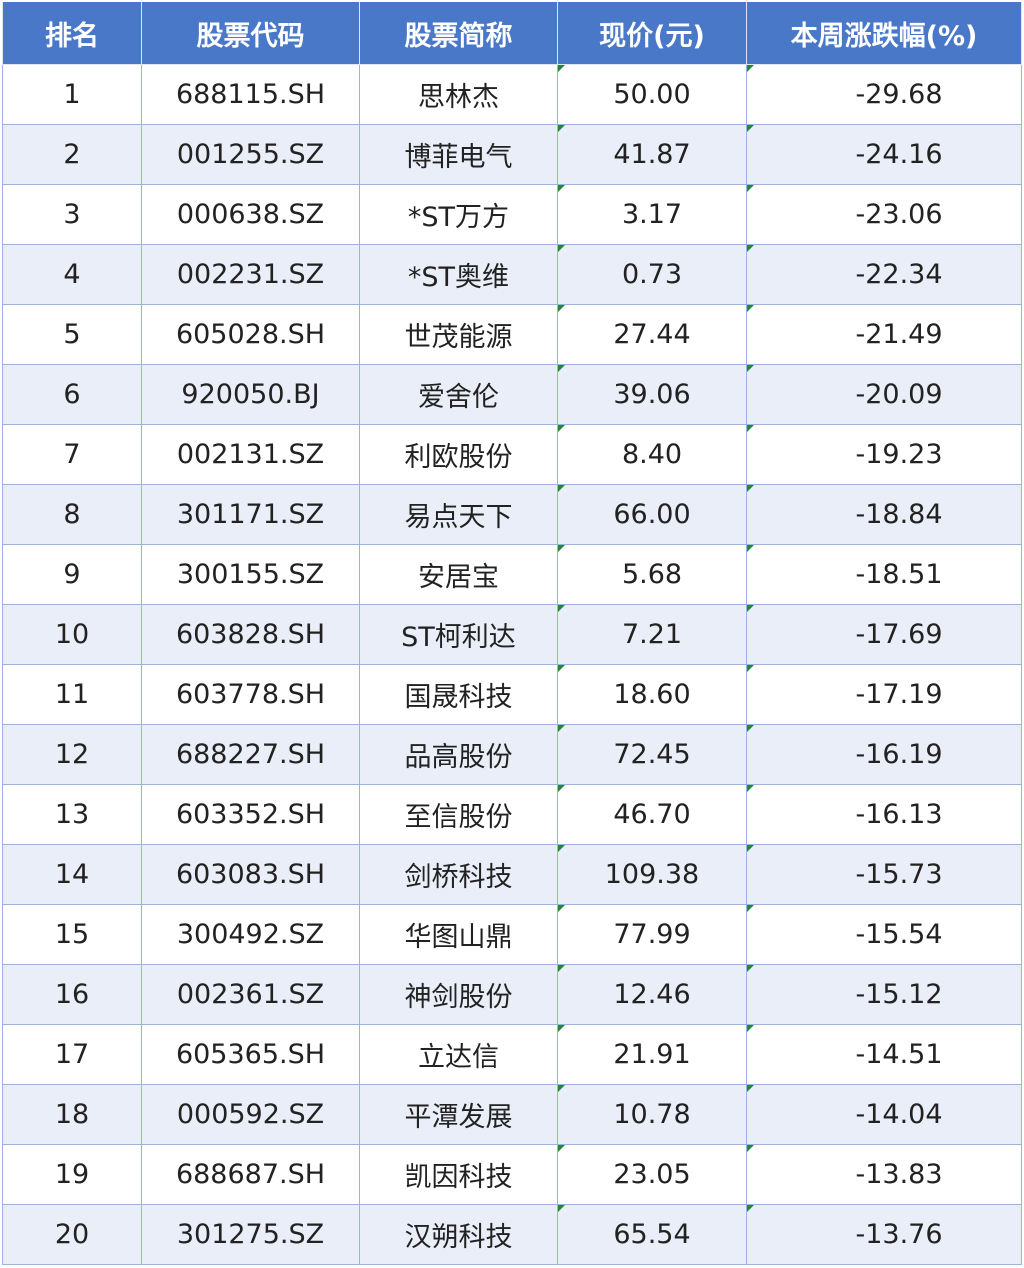  What do you see at coordinates (884, 814) in the screenshot?
I see `cell-weekly-change: -16.13` at bounding box center [884, 814].